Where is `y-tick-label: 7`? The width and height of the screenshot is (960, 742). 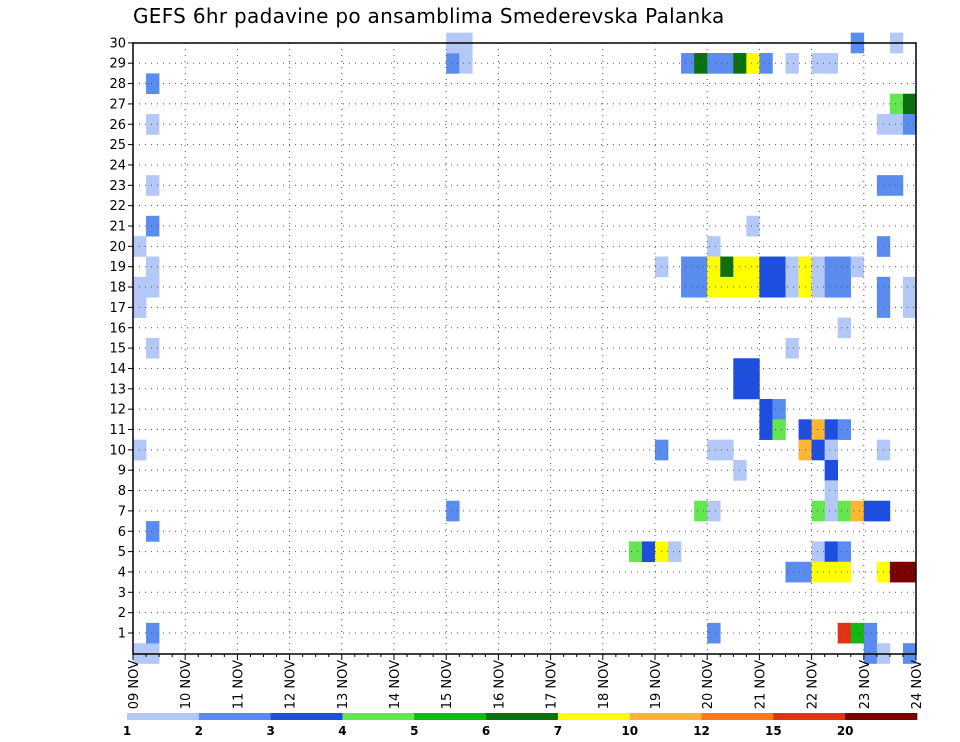 y-tick-label: 7 is located at coordinates (122, 511).